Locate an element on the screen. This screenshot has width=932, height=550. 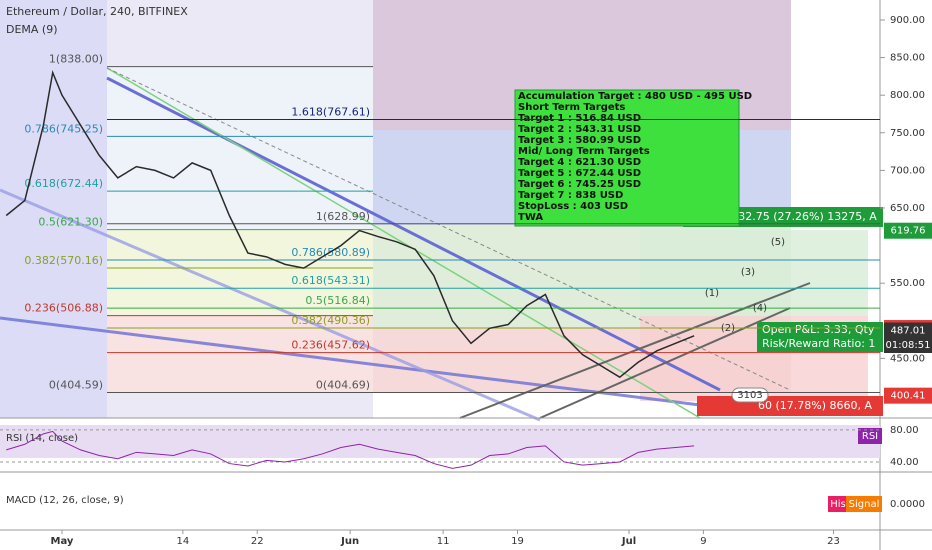
targets-box is located at coordinates (627, 158).